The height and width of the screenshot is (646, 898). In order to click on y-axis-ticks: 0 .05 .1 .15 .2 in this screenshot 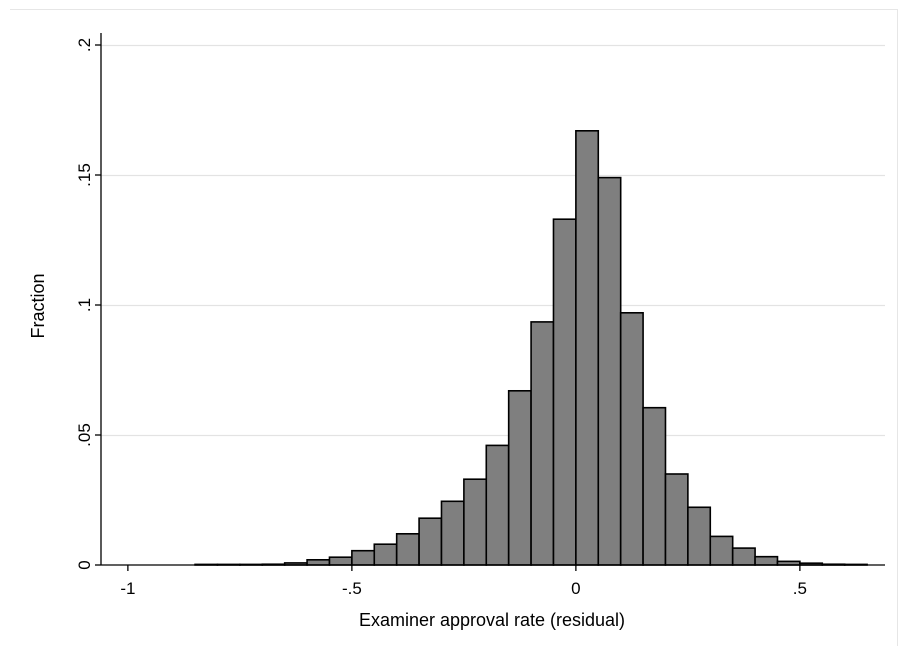, I will do `click(88, 304)`.